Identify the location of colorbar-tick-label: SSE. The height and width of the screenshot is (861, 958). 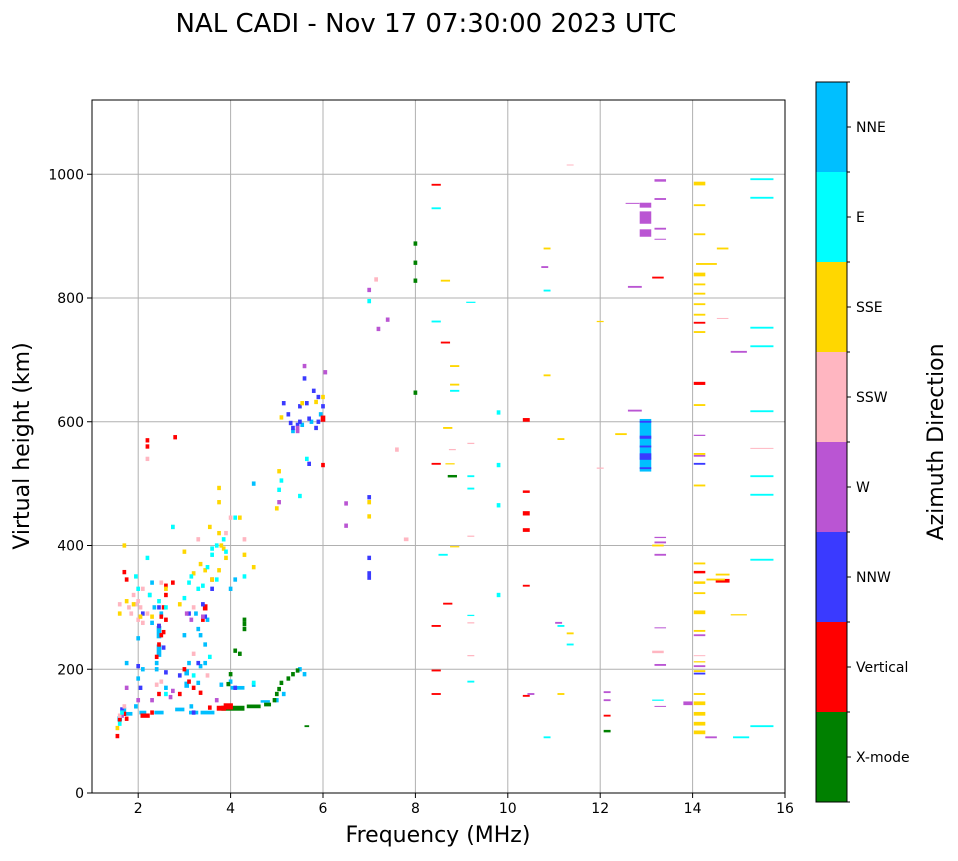
(869, 308).